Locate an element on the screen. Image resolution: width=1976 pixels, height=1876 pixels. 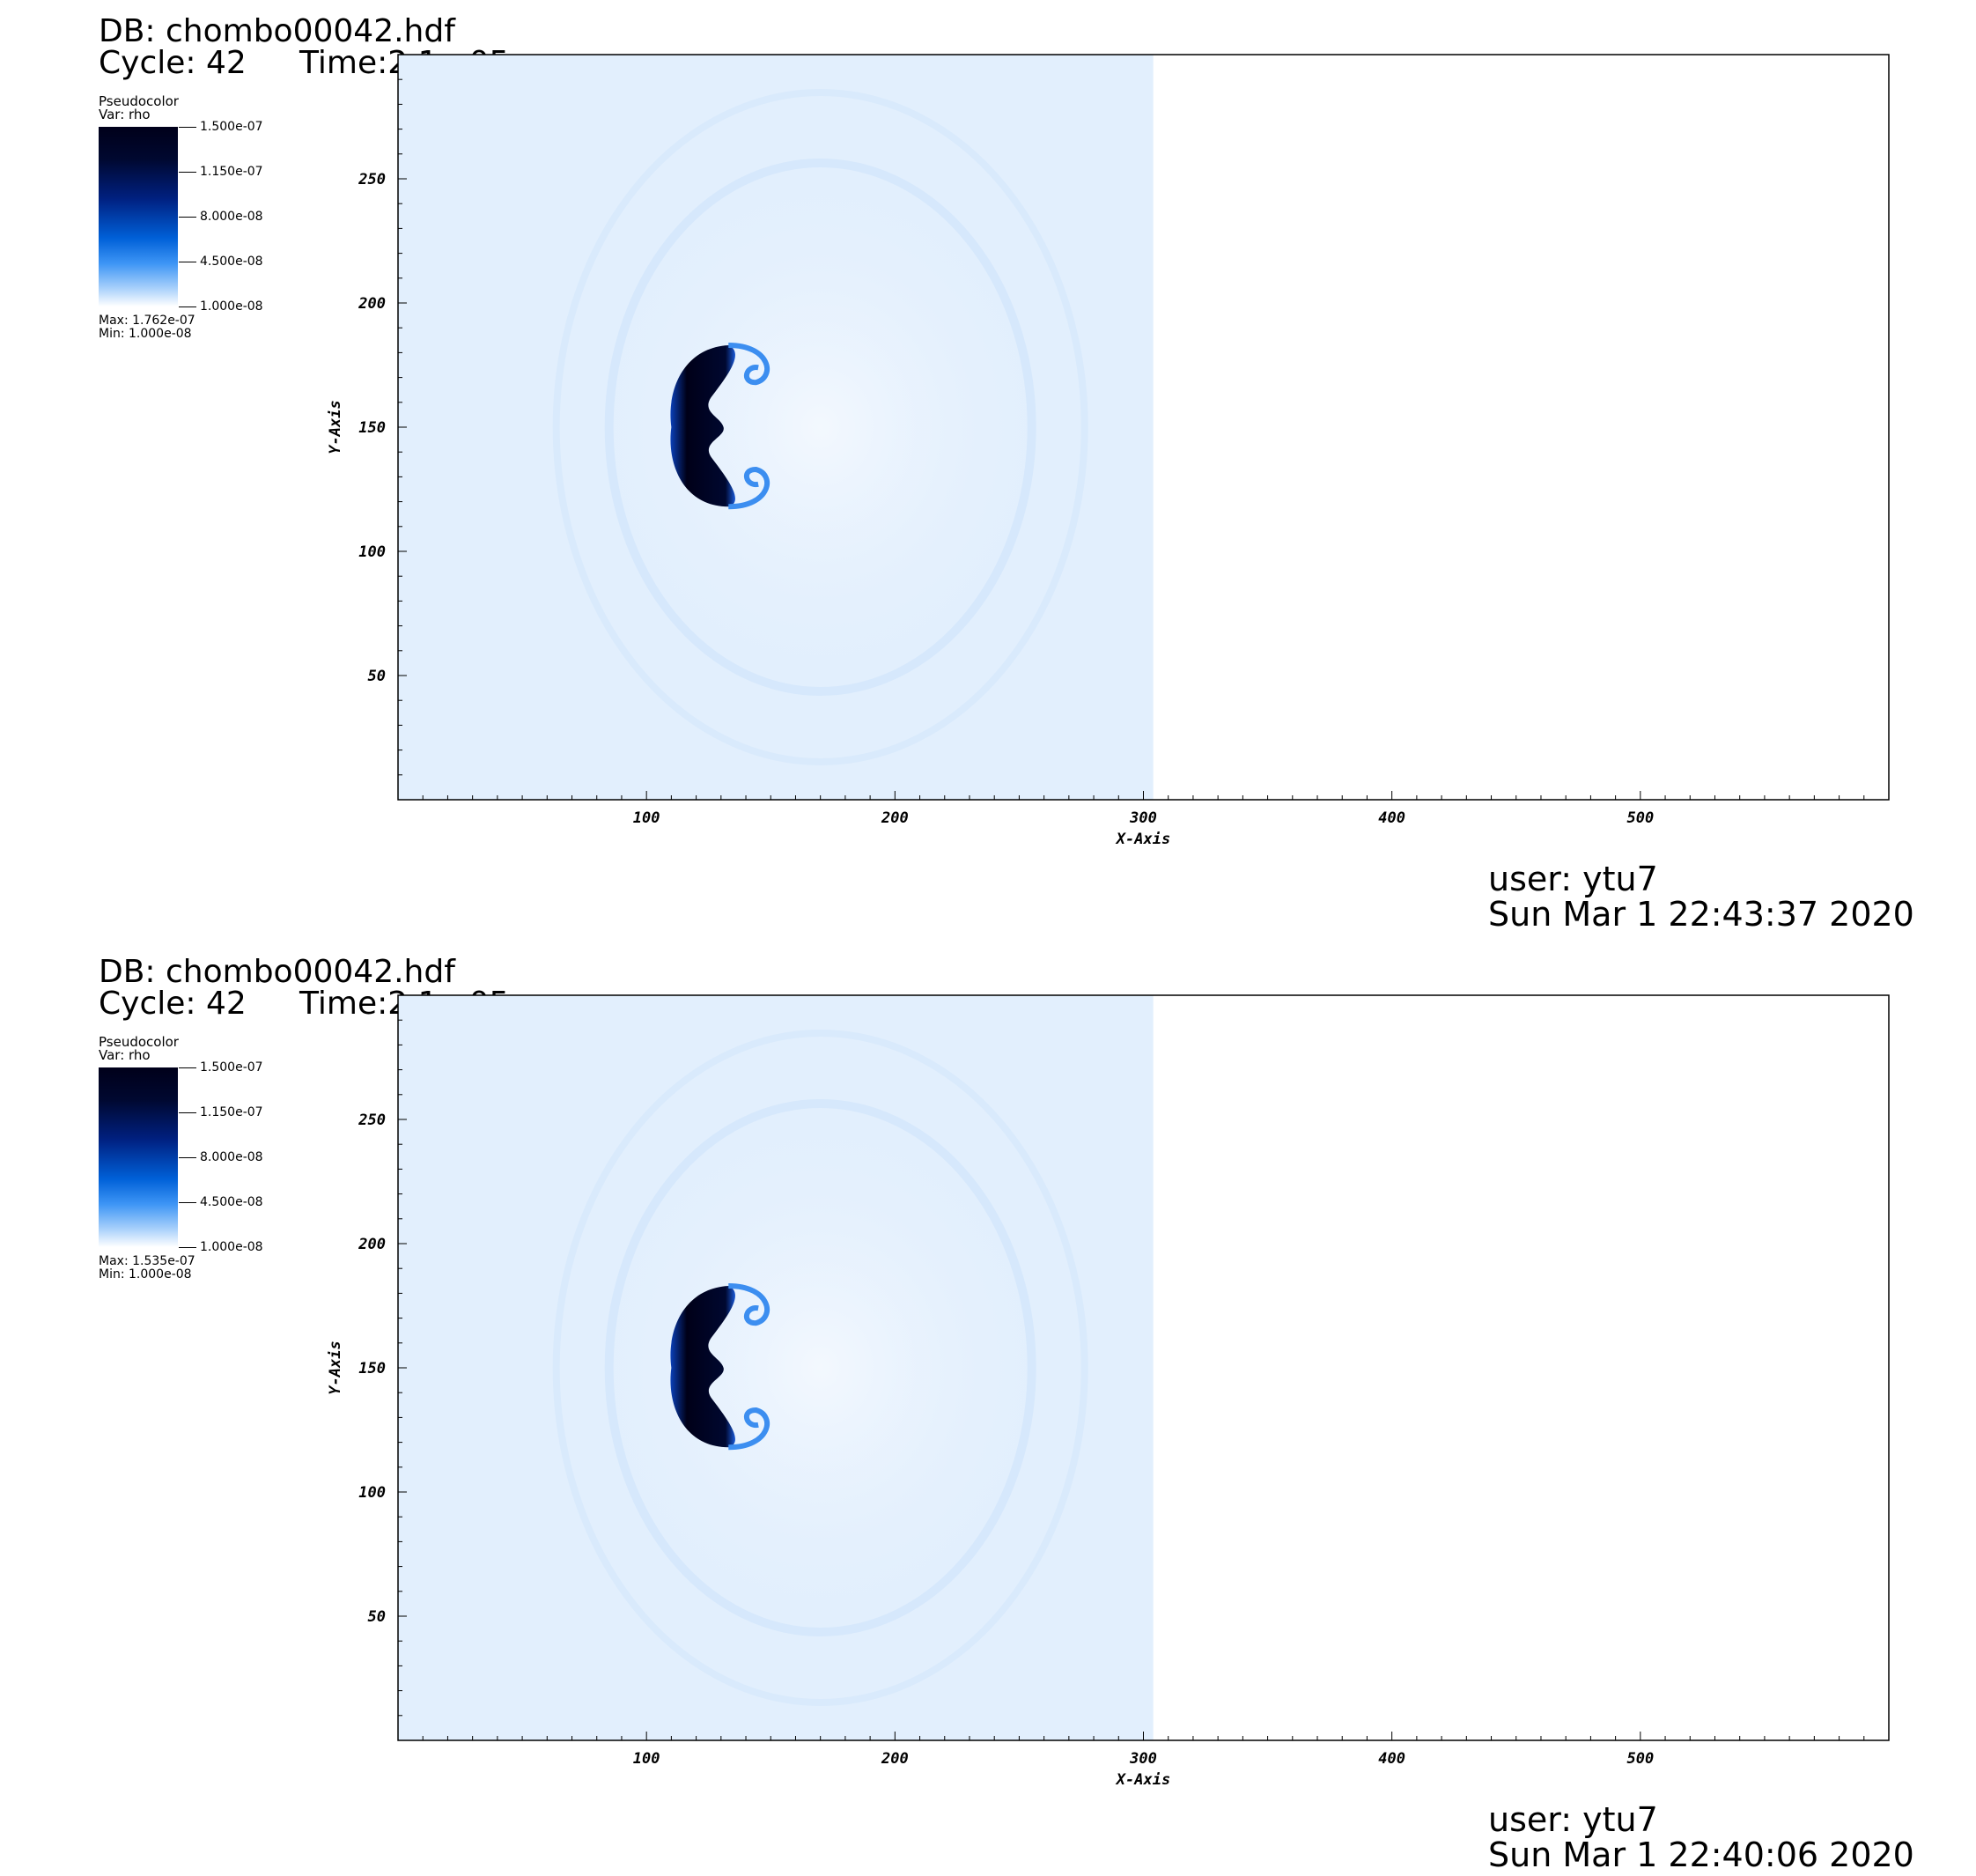
date-label: Sun Mar 1 22:43:37 2020 is located at coordinates (1701, 914).